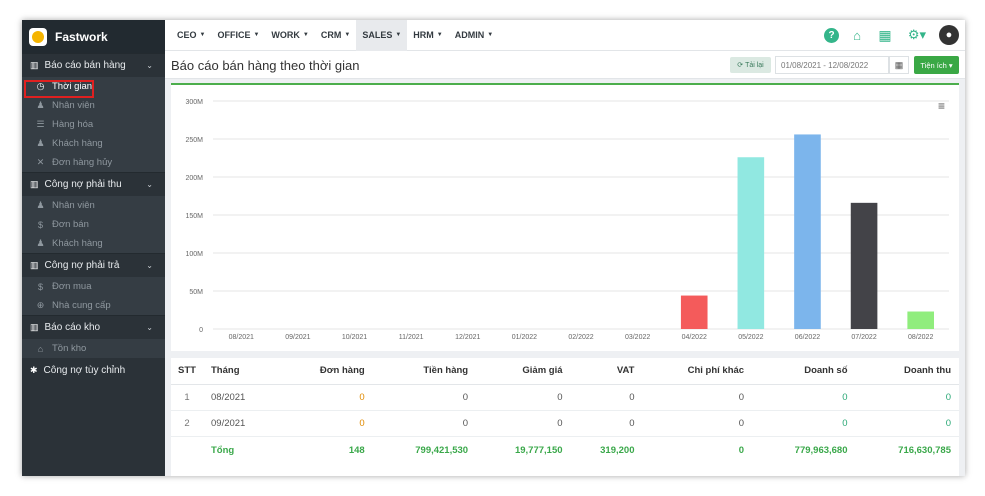  Describe the element at coordinates (694, 312) in the screenshot. I see `bar-04-2022` at that location.